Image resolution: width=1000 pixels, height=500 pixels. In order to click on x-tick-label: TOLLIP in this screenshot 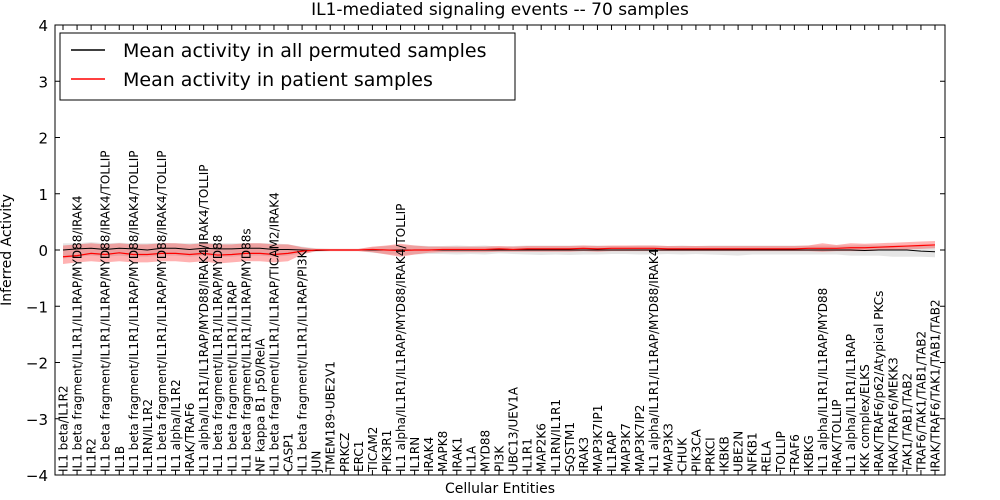, I will do `click(781, 452)`.